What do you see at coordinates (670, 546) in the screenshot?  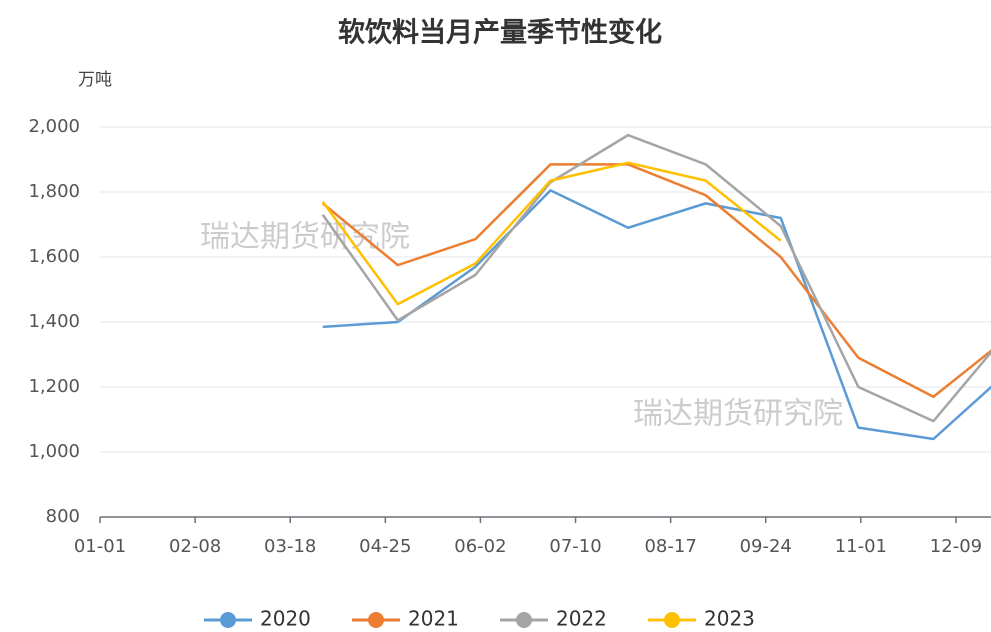 I see `x-tick-label: 08-17` at bounding box center [670, 546].